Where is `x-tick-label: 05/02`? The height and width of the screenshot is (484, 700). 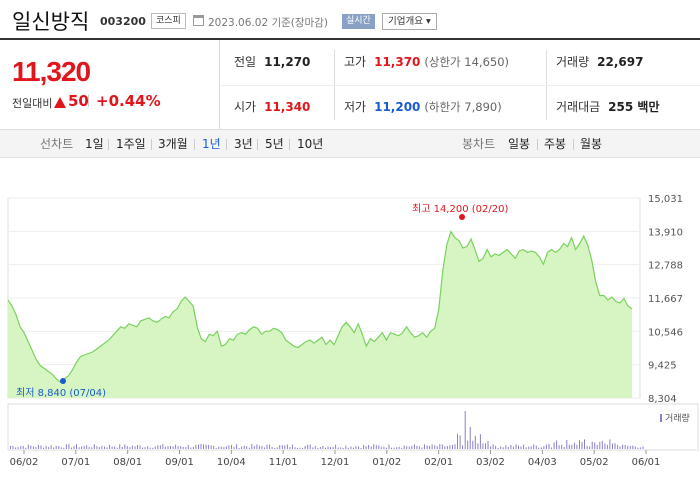 x-tick-label: 05/02 is located at coordinates (594, 462).